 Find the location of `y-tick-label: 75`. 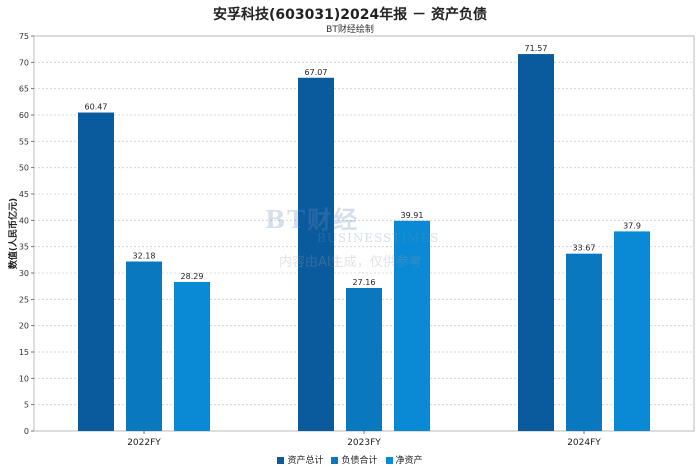

y-tick-label: 75 is located at coordinates (24, 36).